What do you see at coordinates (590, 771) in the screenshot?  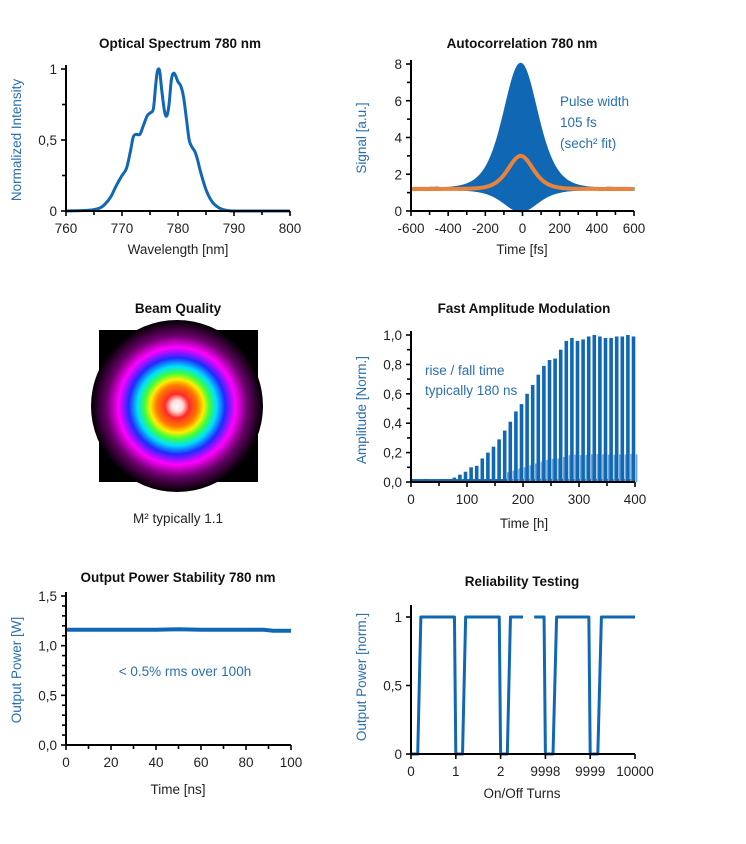 I see `x-tick-label: 9999` at bounding box center [590, 771].